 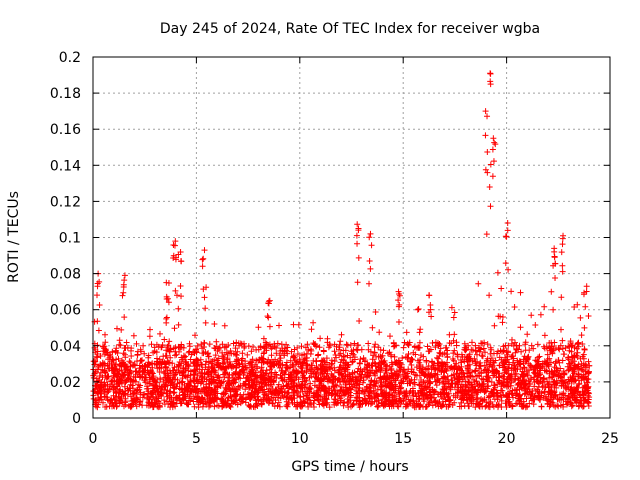 What do you see at coordinates (65, 130) in the screenshot?
I see `y-tick-label: 0.16` at bounding box center [65, 130].